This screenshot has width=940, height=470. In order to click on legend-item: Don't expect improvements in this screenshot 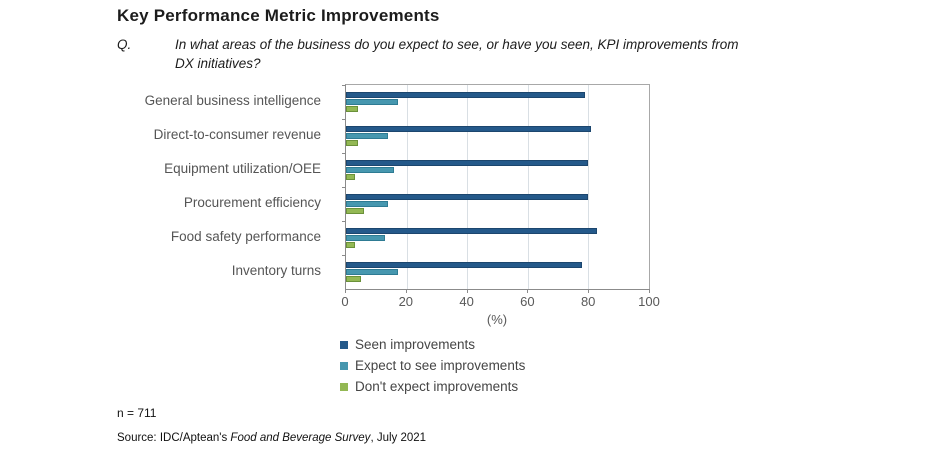, I will do `click(432, 386)`.